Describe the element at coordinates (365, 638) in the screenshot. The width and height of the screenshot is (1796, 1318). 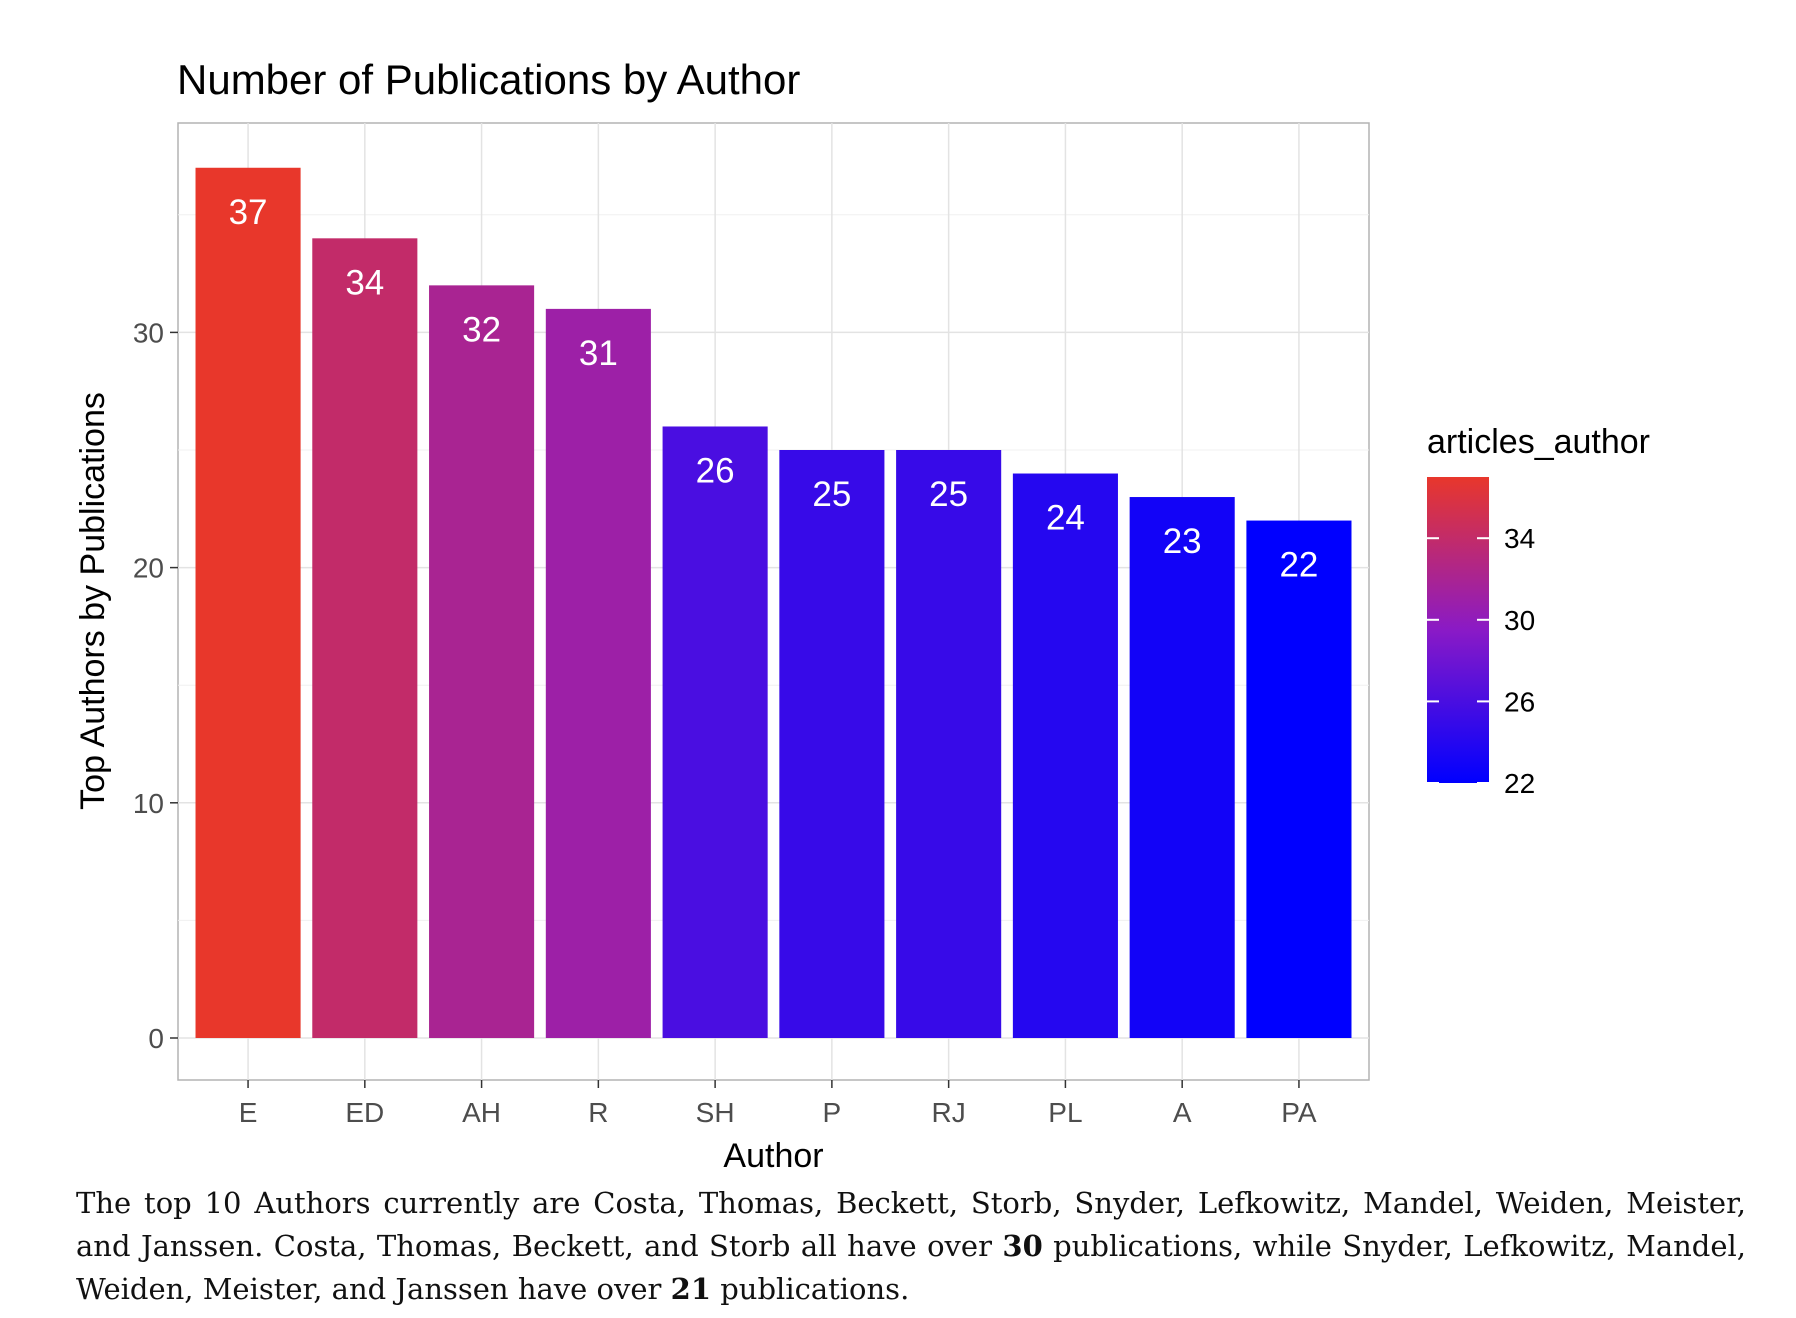
I see `bar-ED` at that location.